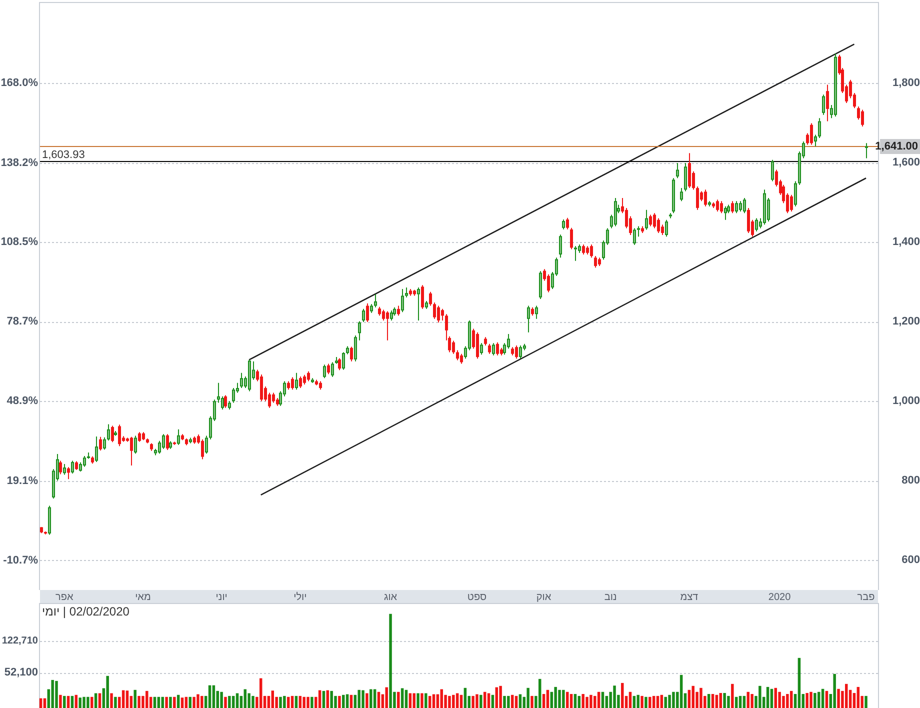 The width and height of the screenshot is (920, 708). What do you see at coordinates (86, 611) in the screenshot?
I see `chart-title: 02/02/2020 | יומי` at bounding box center [86, 611].